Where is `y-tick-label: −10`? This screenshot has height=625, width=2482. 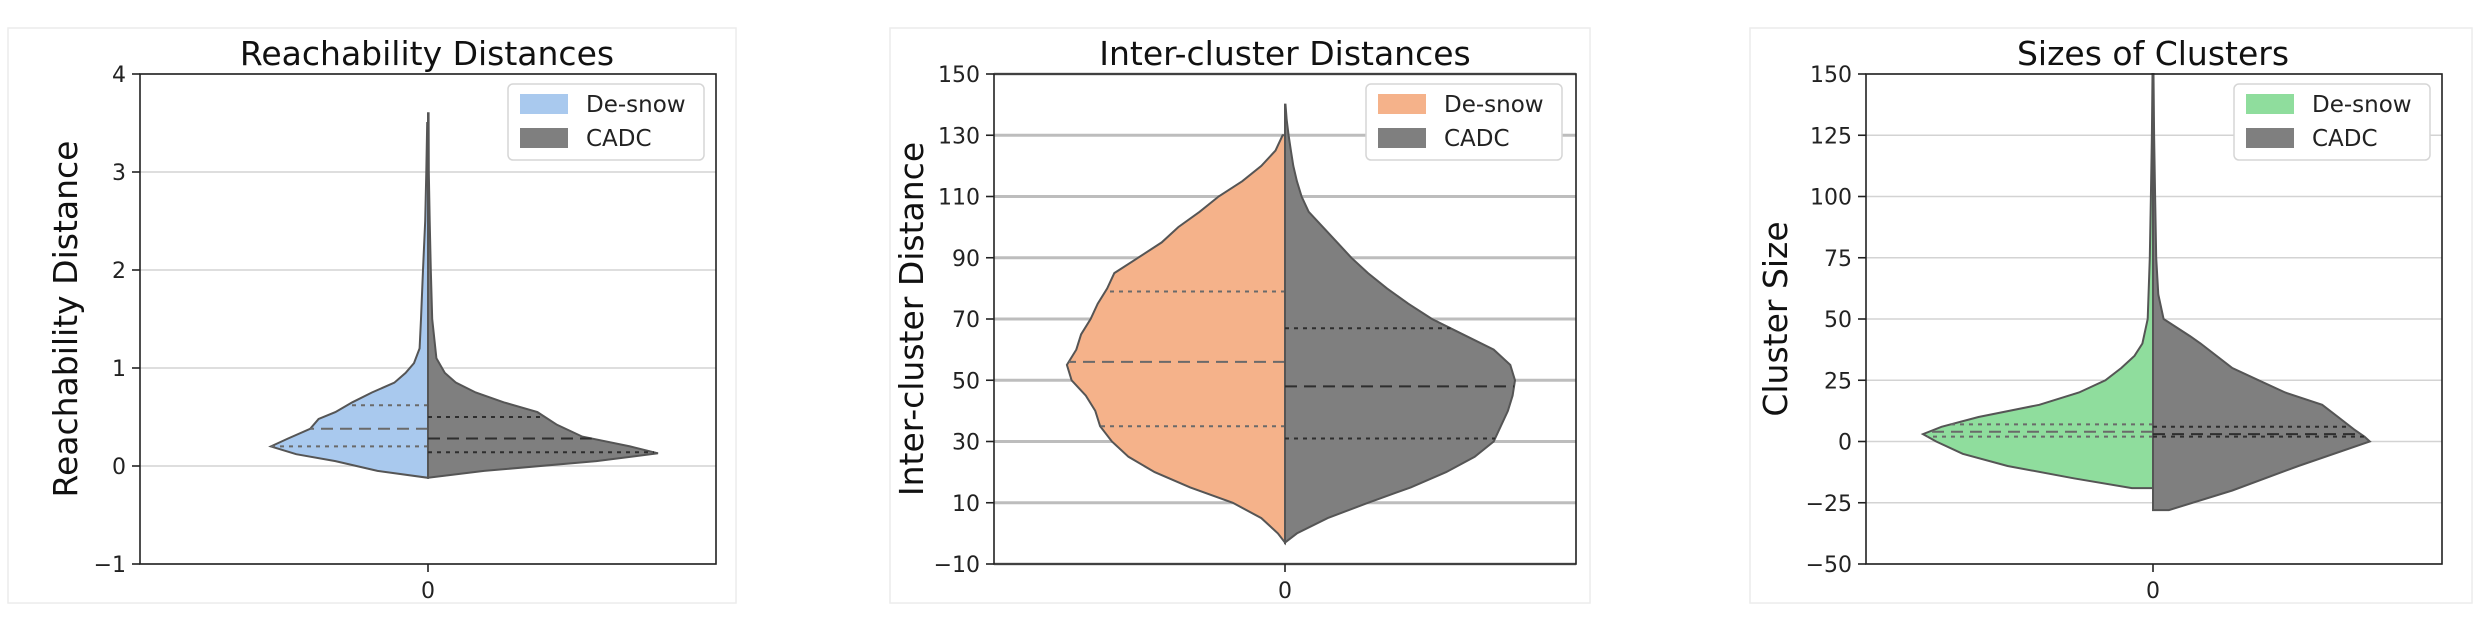 y-tick-label: −10 is located at coordinates (957, 565).